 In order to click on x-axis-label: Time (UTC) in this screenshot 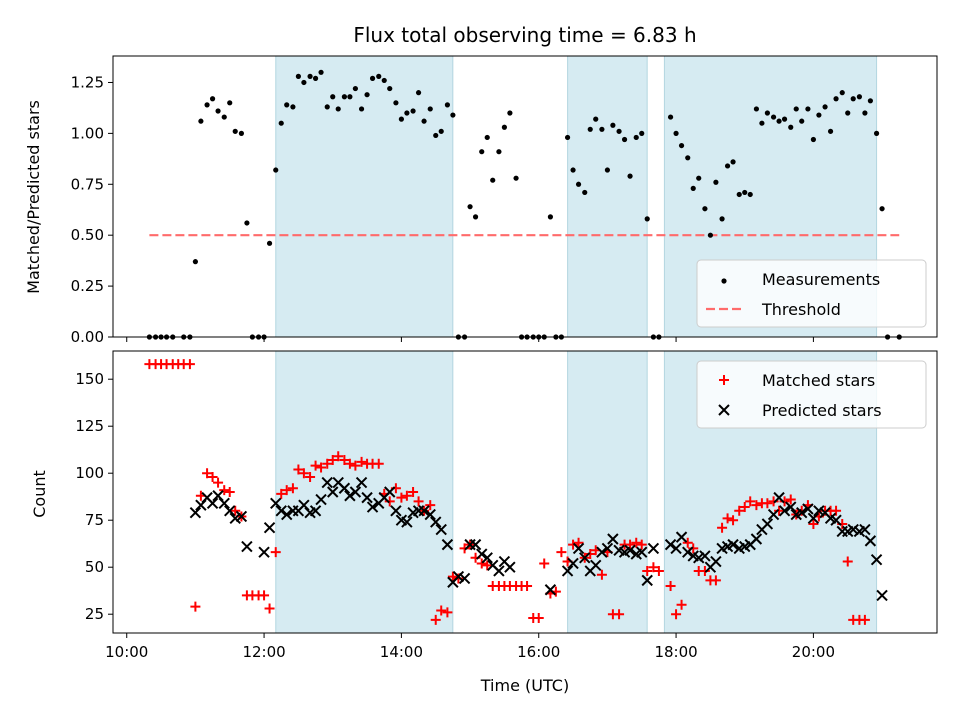, I will do `click(524, 685)`.